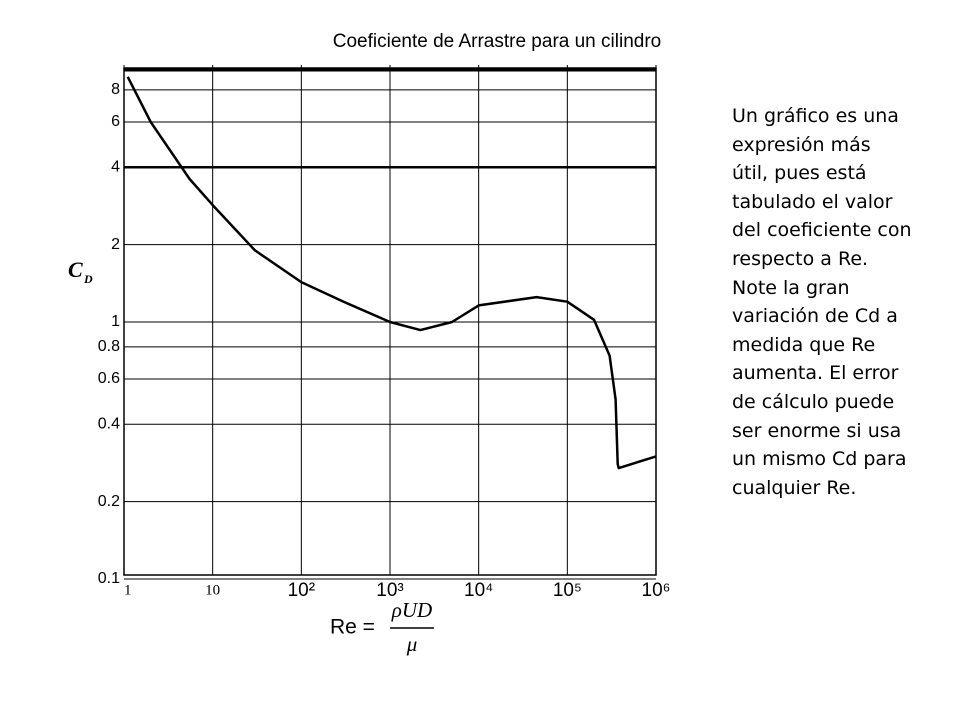  Describe the element at coordinates (497, 41) in the screenshot. I see `chart-title: Coeficiente de Arrastre para un cilindro` at that location.